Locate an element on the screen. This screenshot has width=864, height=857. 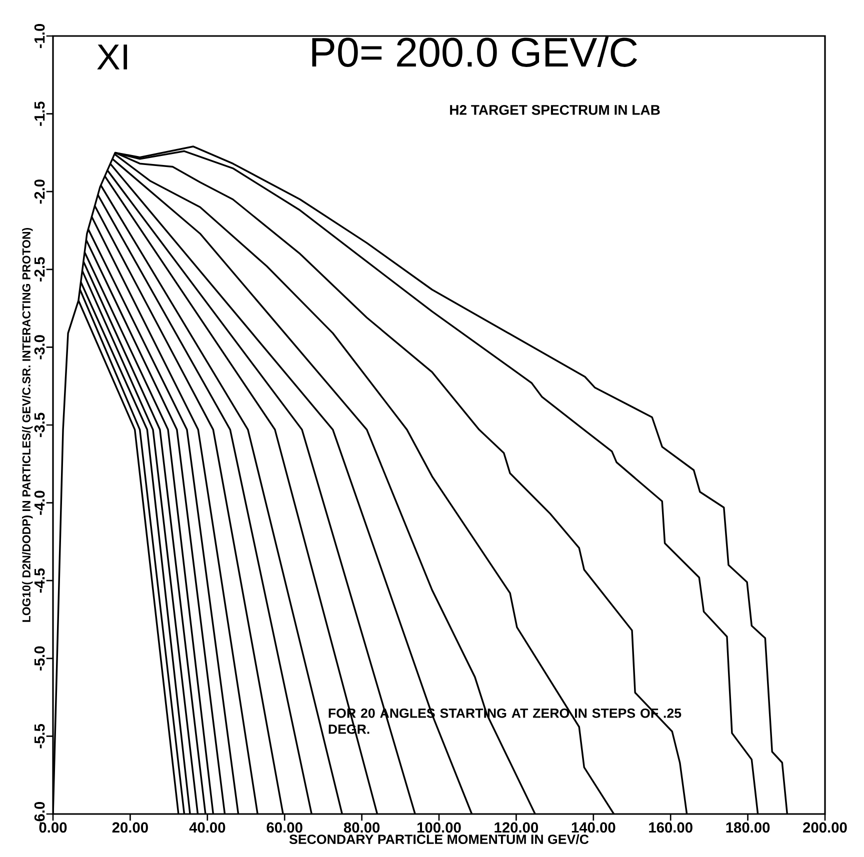
x-tick-label: 40.00 is located at coordinates (207, 827).